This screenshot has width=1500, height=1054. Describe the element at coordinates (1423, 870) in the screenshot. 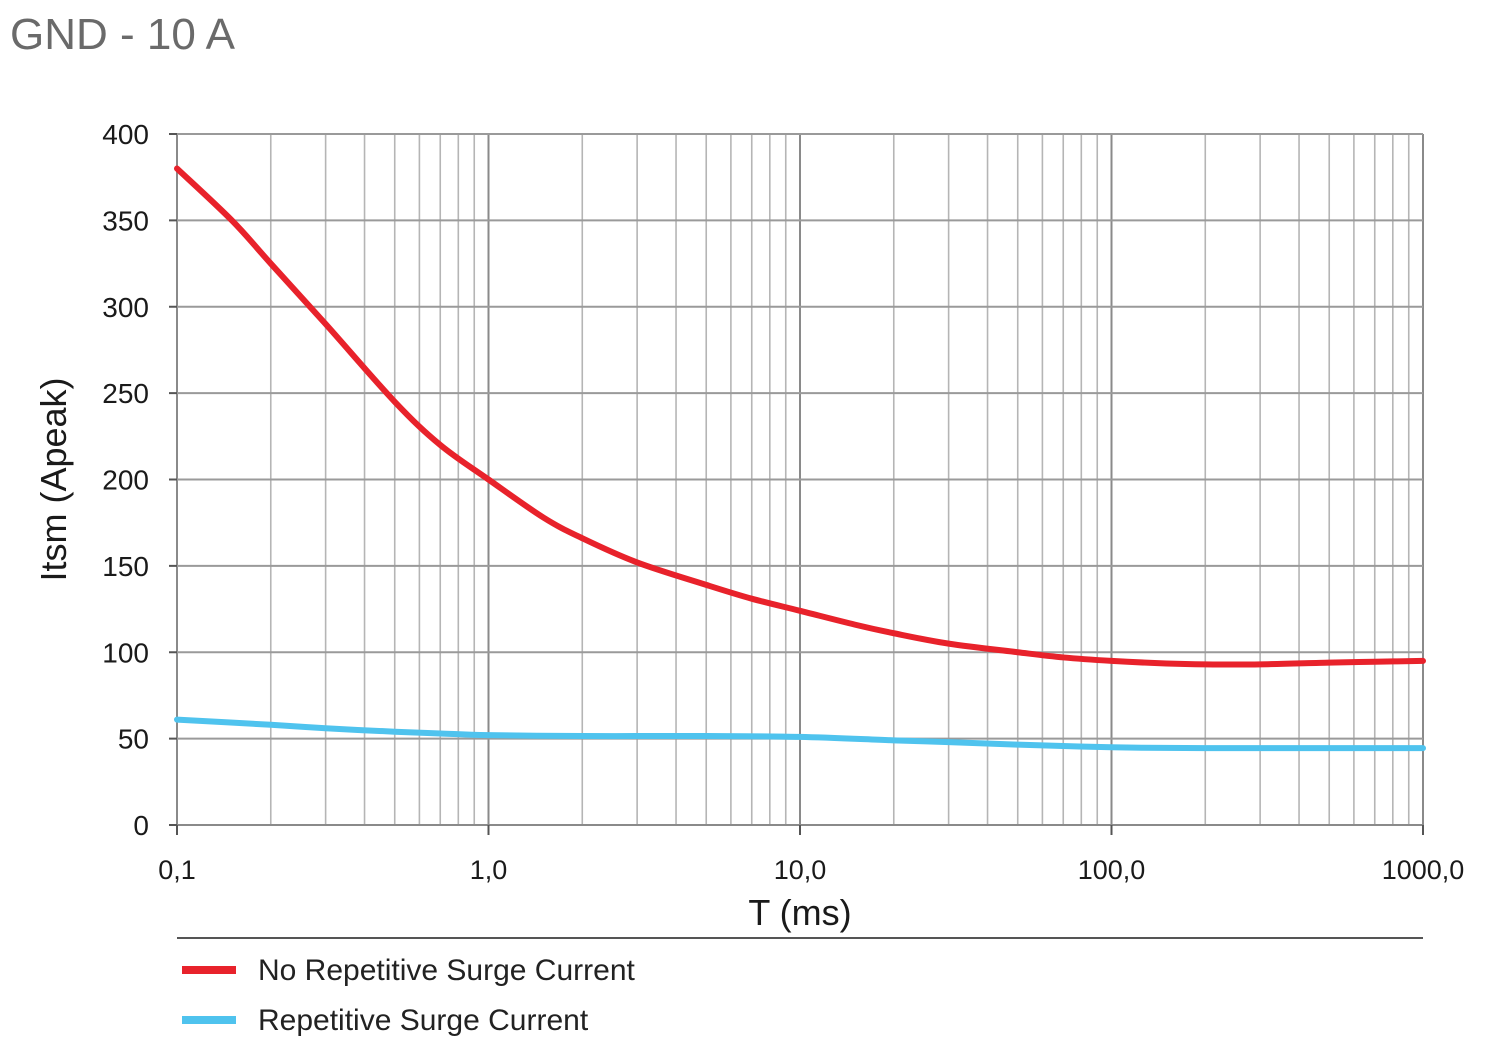

I see `x-tick-label: 1000,0` at that location.